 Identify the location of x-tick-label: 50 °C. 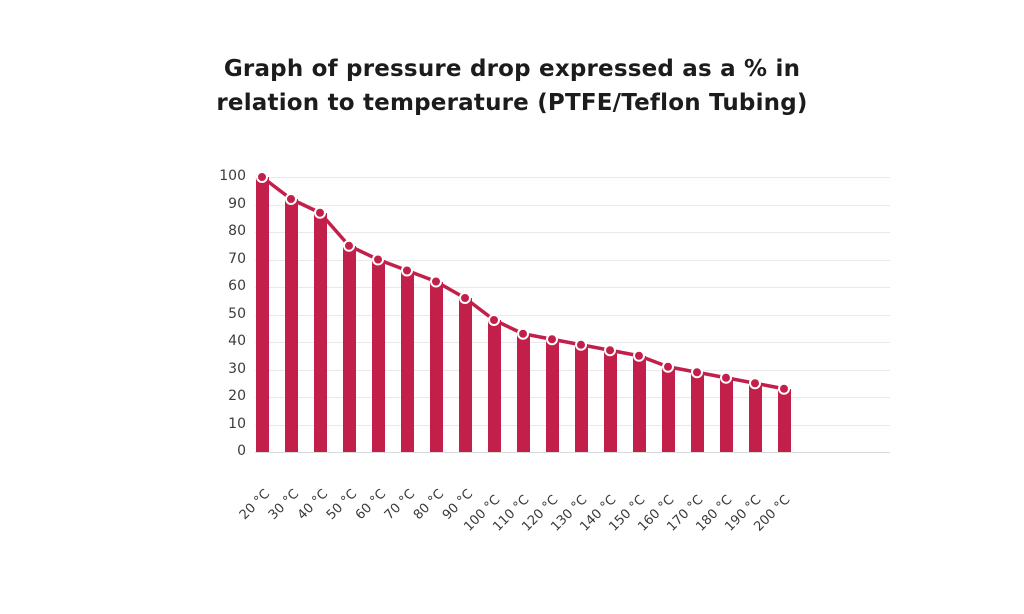
(342, 504).